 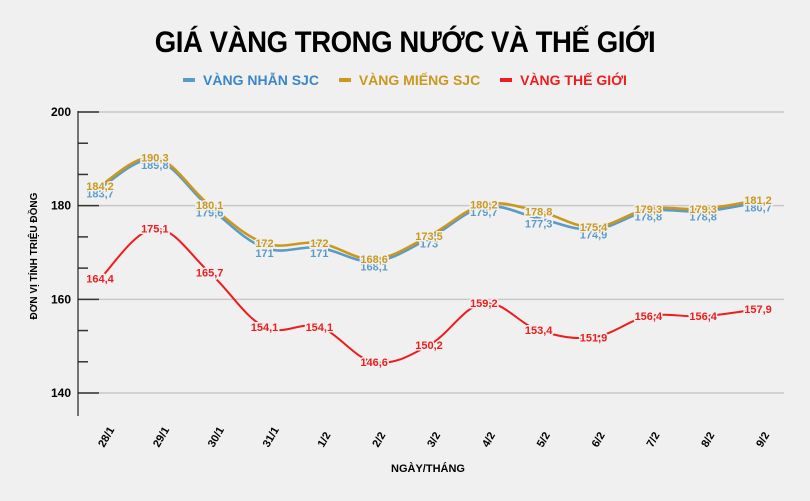 What do you see at coordinates (763, 439) in the screenshot?
I see `x-tick-label: 9/2` at bounding box center [763, 439].